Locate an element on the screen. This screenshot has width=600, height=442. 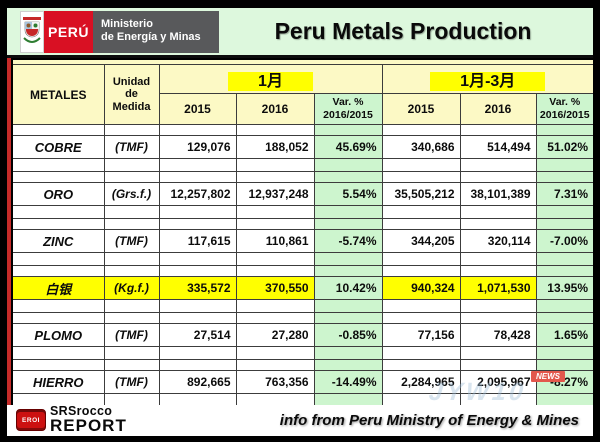
value-cell: 320,114 is located at coordinates (498, 241).